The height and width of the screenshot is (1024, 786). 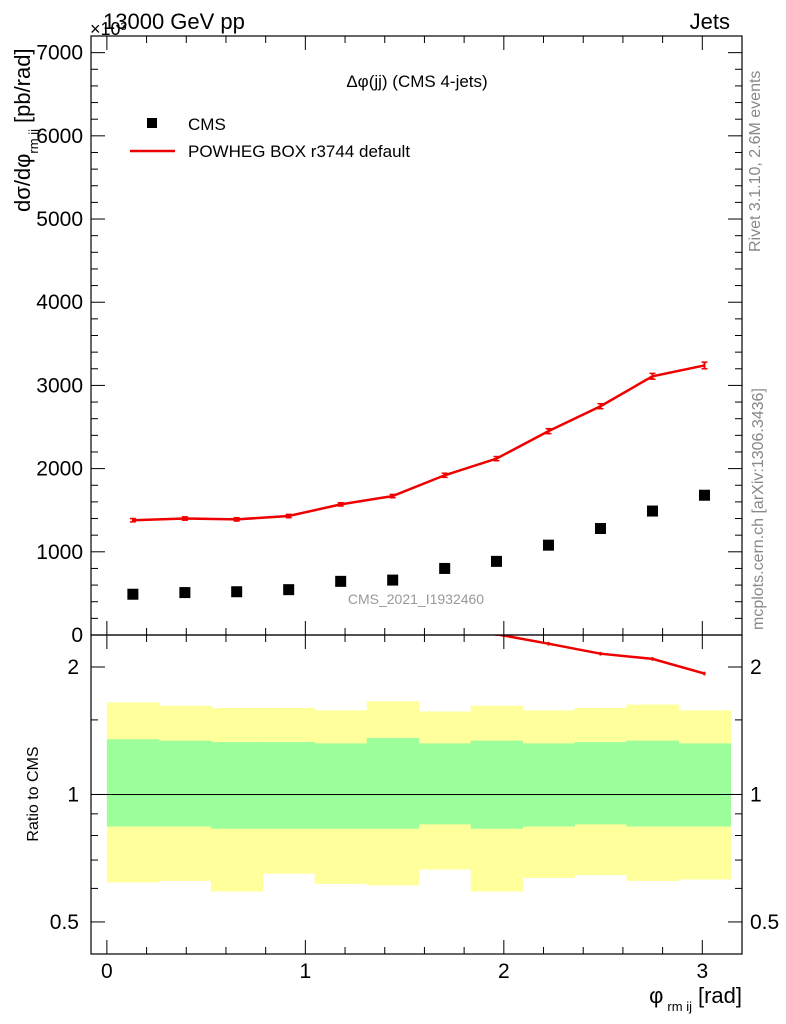 I want to click on main-ylabel-unit: [pb/rad], so click(x=22, y=85).